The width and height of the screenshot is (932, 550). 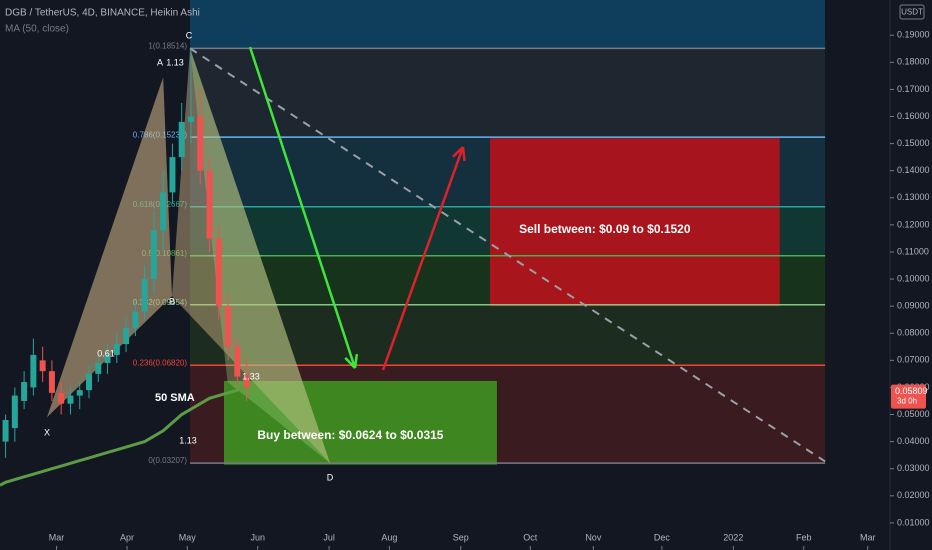 What do you see at coordinates (102, 13) in the screenshot?
I see `chart-title: DGB / TetherUS, 4D, BINANCE, Heikin Ashi` at bounding box center [102, 13].